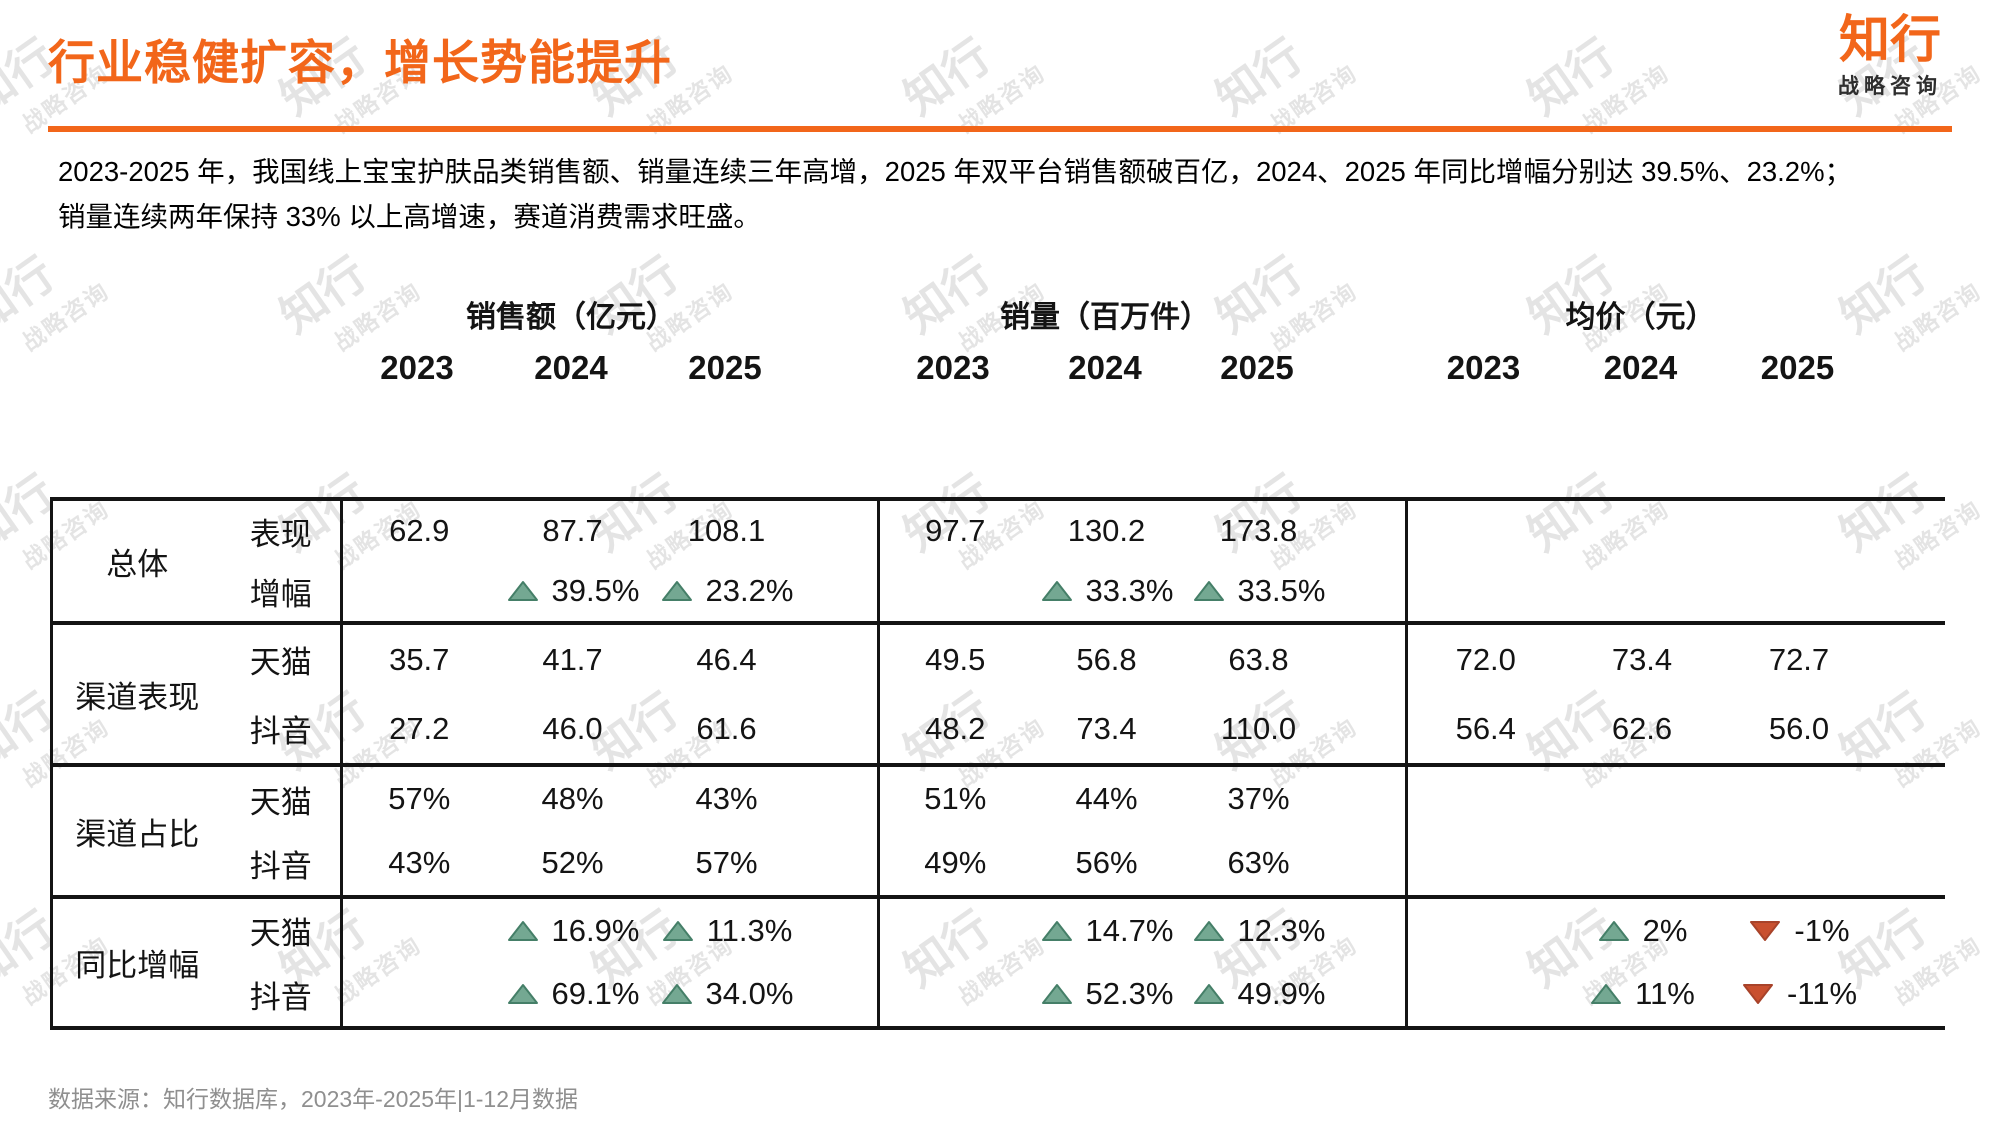  I want to click on cell-value: 33.3%, so click(1129, 590).